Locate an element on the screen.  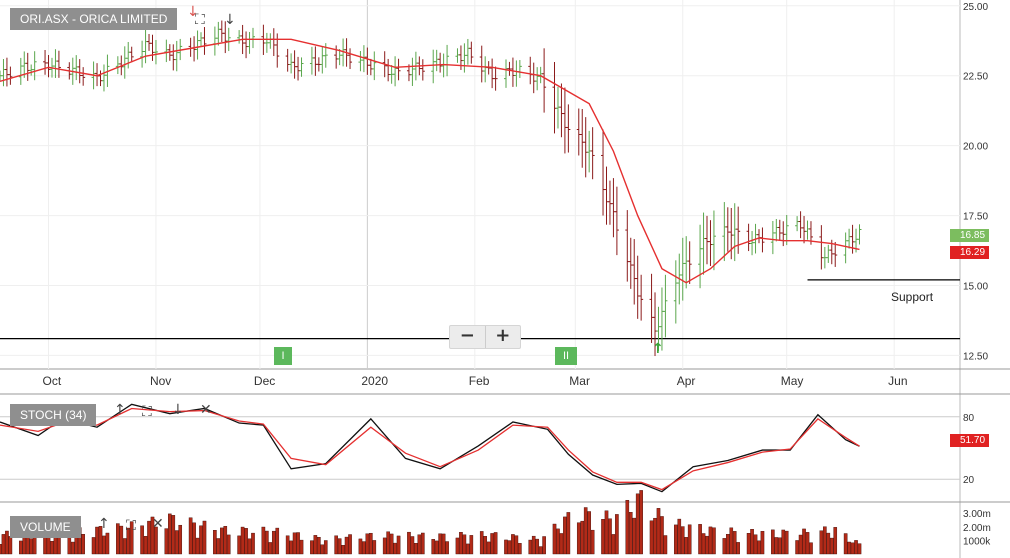
stoch-close-icon: ✕ is located at coordinates (206, 410).